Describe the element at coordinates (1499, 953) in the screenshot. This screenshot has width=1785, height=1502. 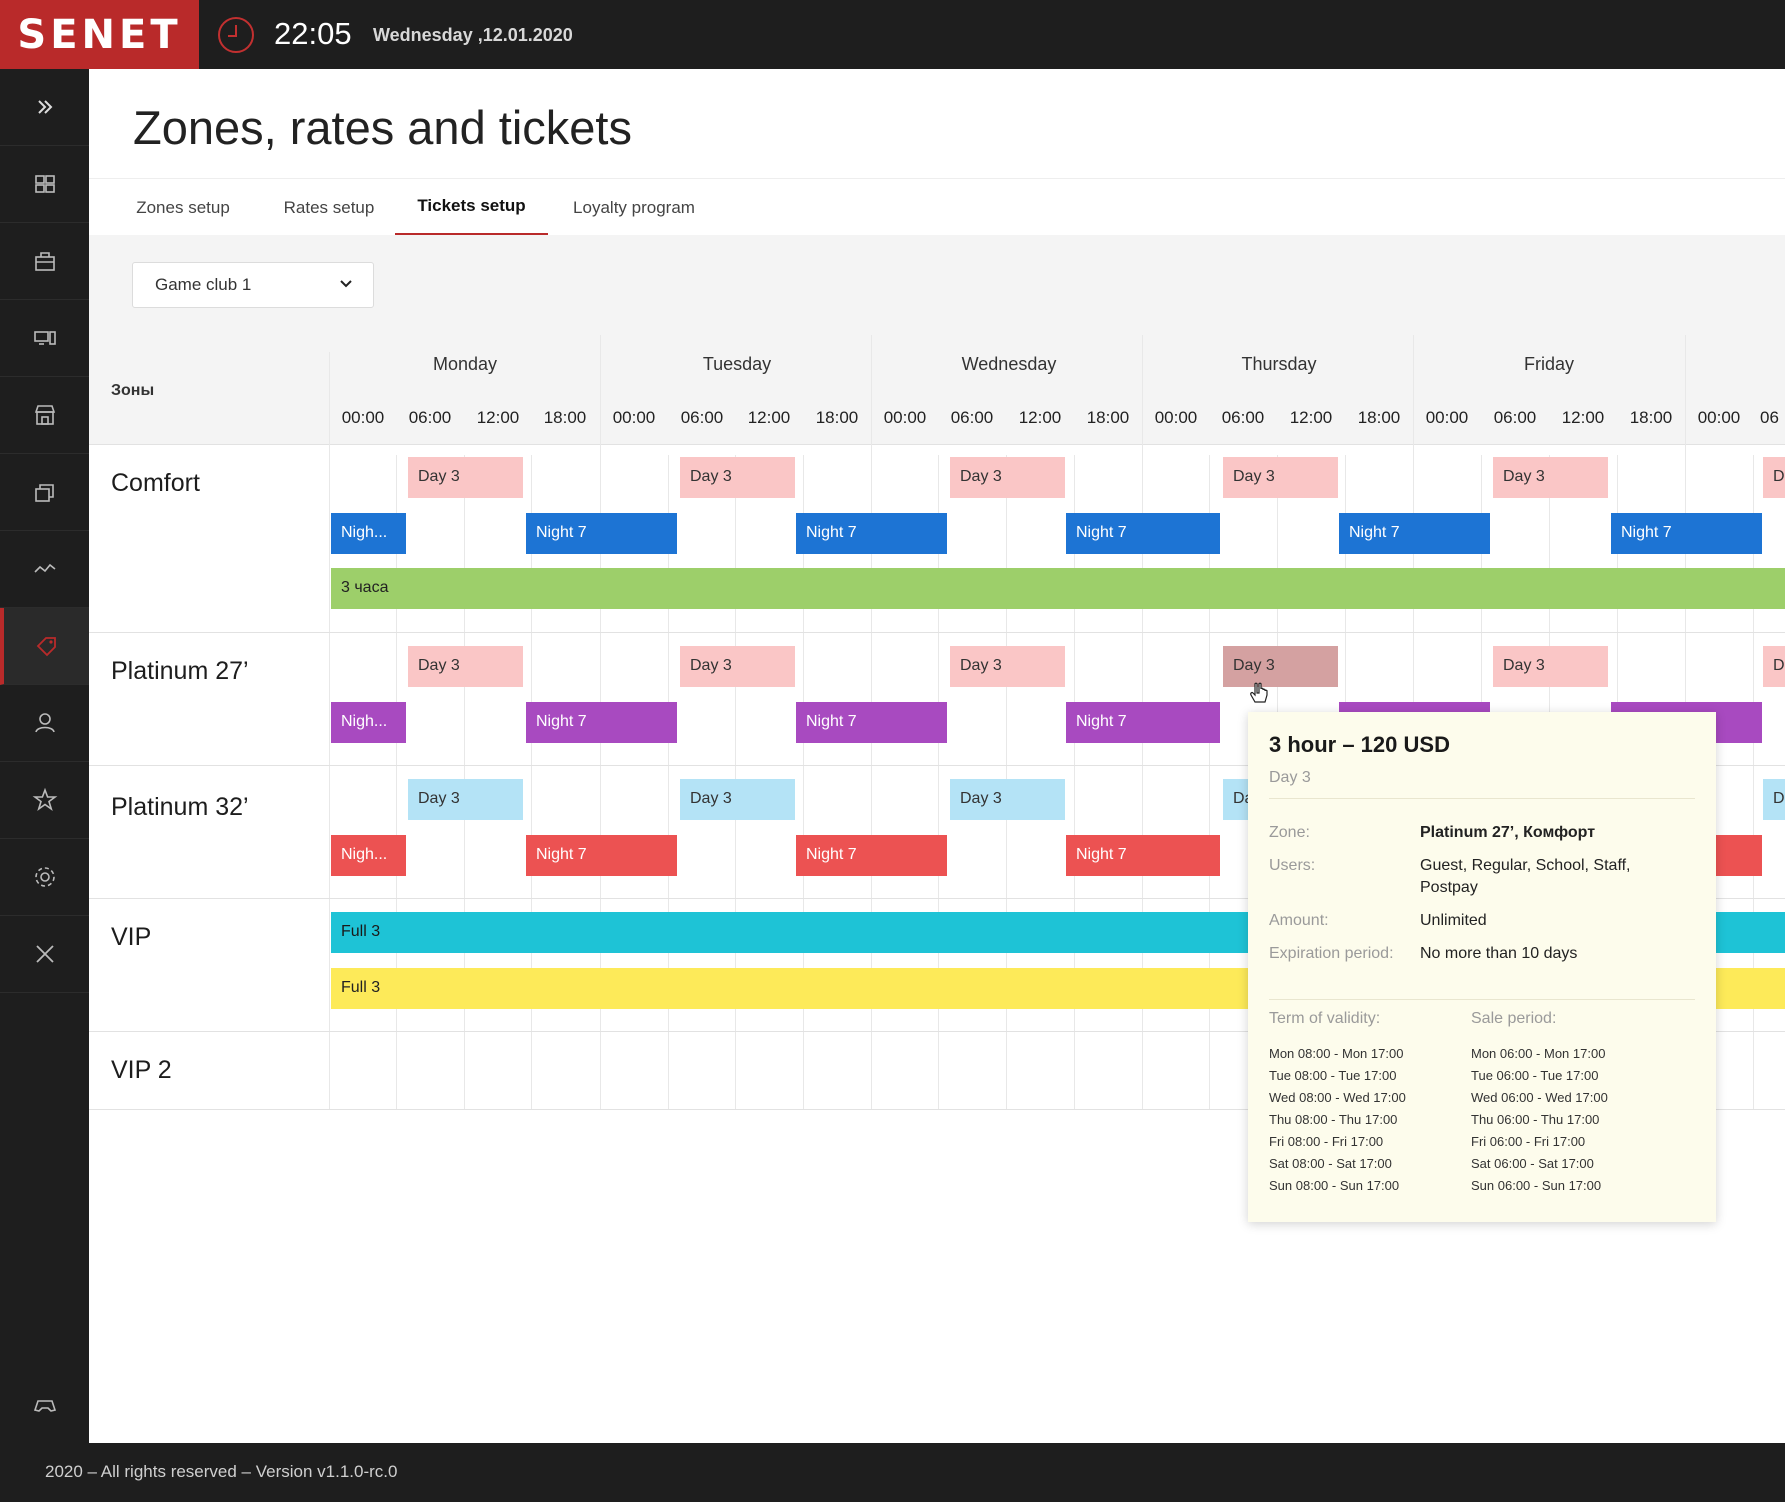
I see `tooltip-expiration-value: No more than 10 days` at that location.